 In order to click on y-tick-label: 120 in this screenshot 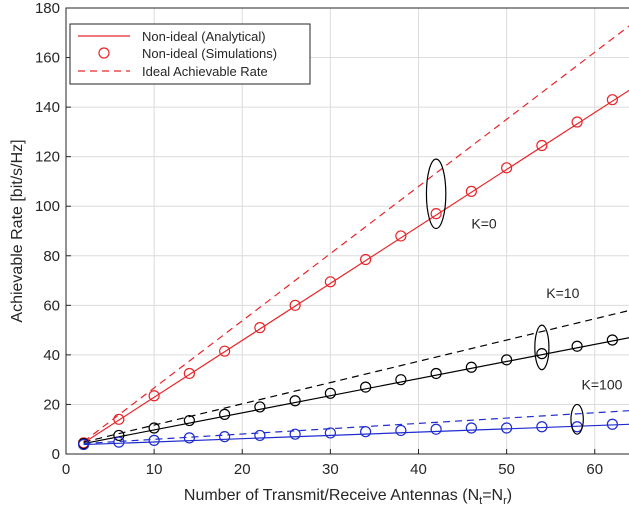, I will do `click(47, 157)`.